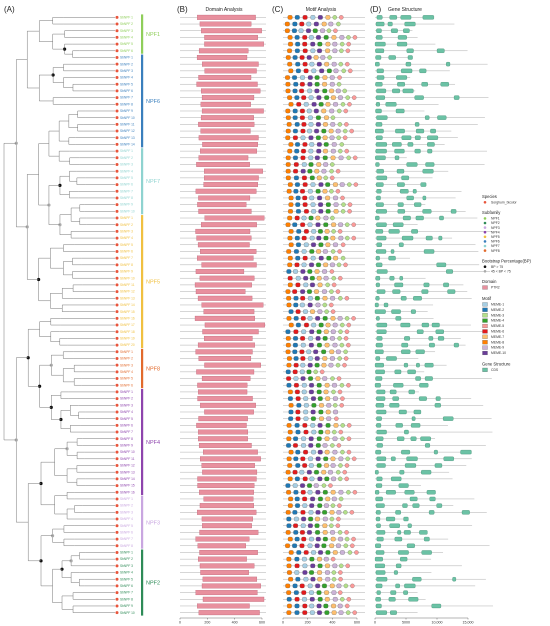 The width and height of the screenshot is (550, 626). I want to click on bootstrap-node, so click(49, 205).